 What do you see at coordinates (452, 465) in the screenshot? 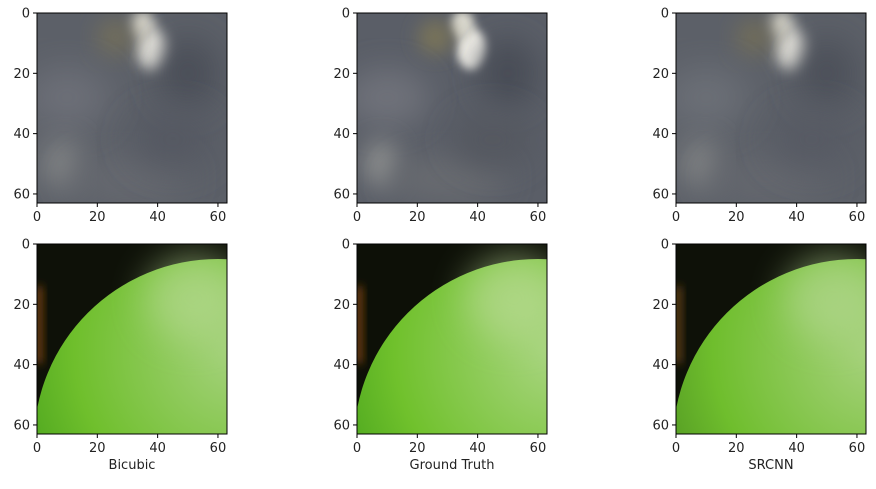
I see `x-axis-label: Ground Truth` at bounding box center [452, 465].